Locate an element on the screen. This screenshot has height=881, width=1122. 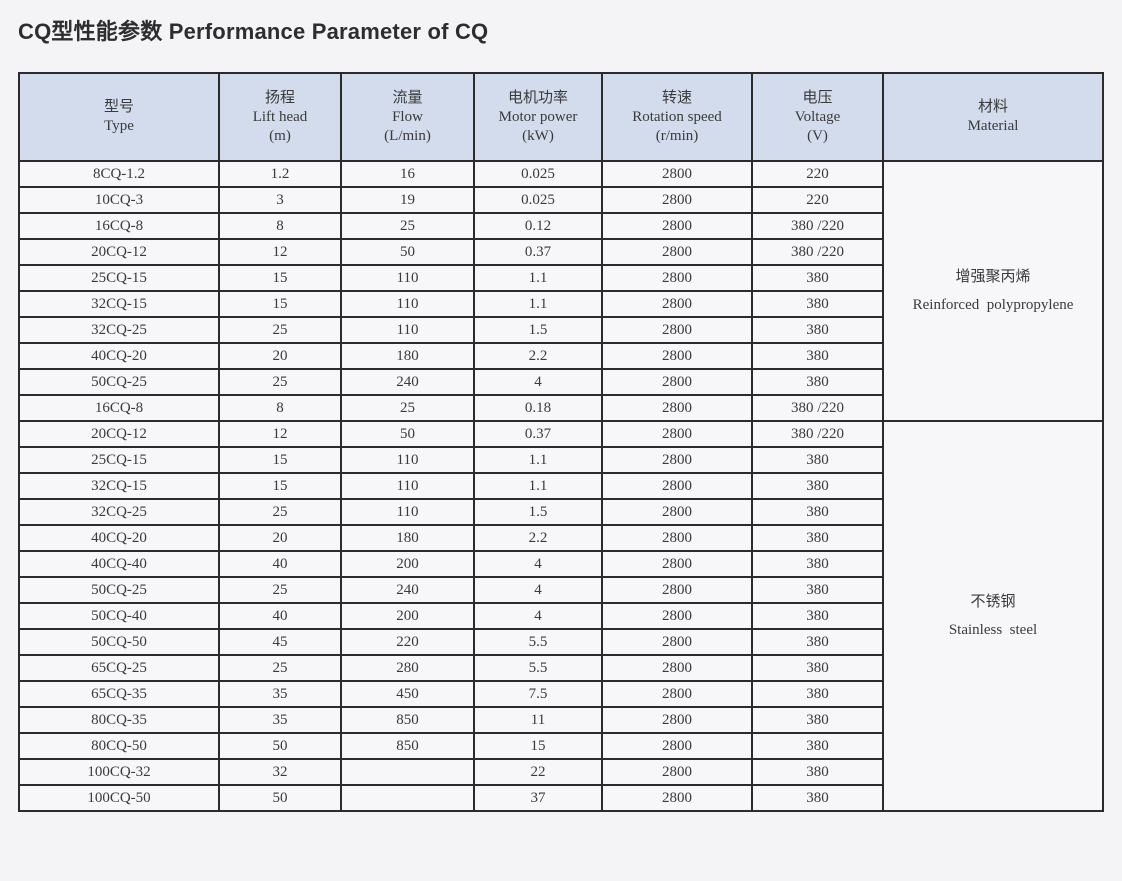
header-unit: (L/min) is located at coordinates (407, 135).